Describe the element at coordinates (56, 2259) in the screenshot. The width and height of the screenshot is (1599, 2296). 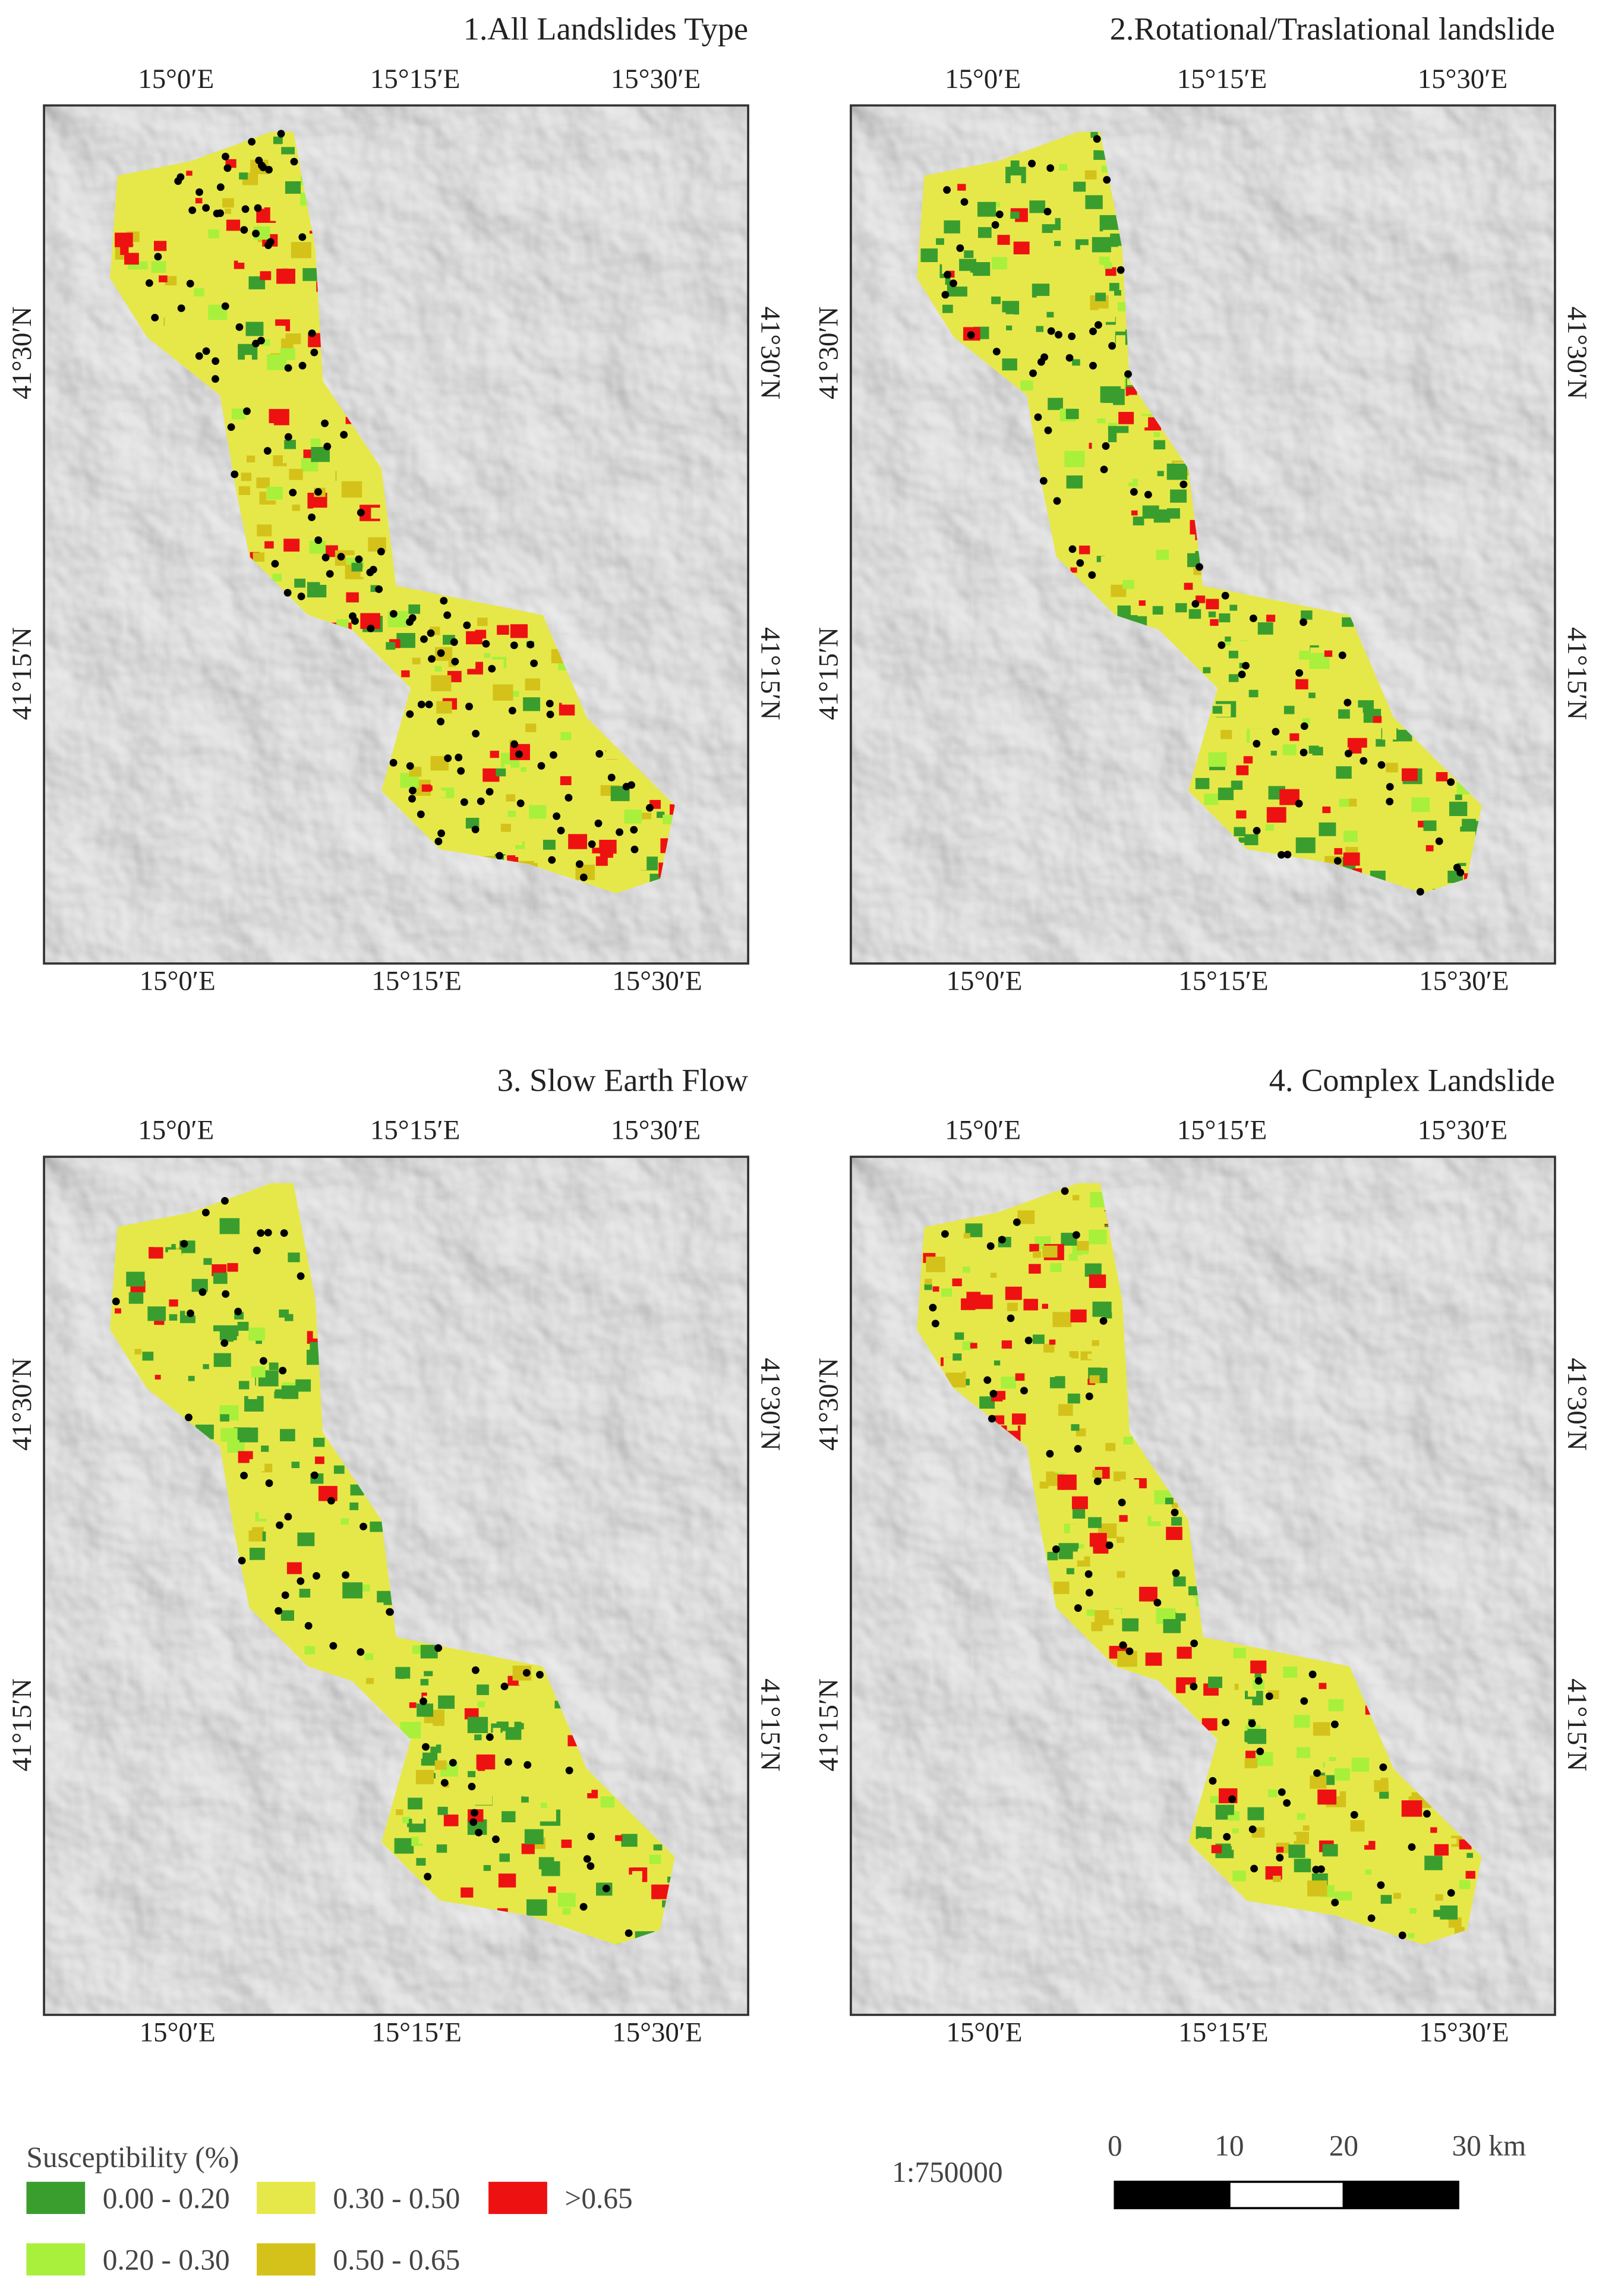
I see `legend-swatch` at that location.